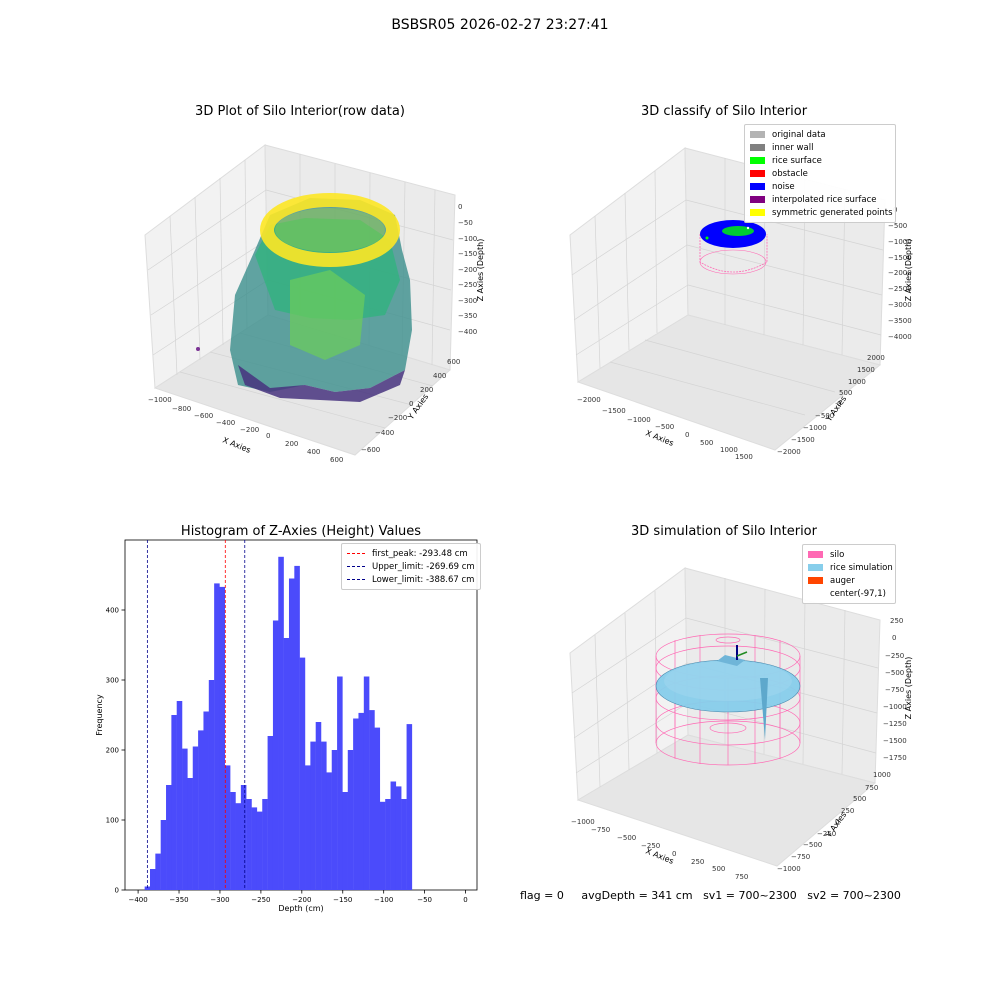  Describe the element at coordinates (895, 724) in the screenshot. I see `sim-ztick-6: −1250` at that location.